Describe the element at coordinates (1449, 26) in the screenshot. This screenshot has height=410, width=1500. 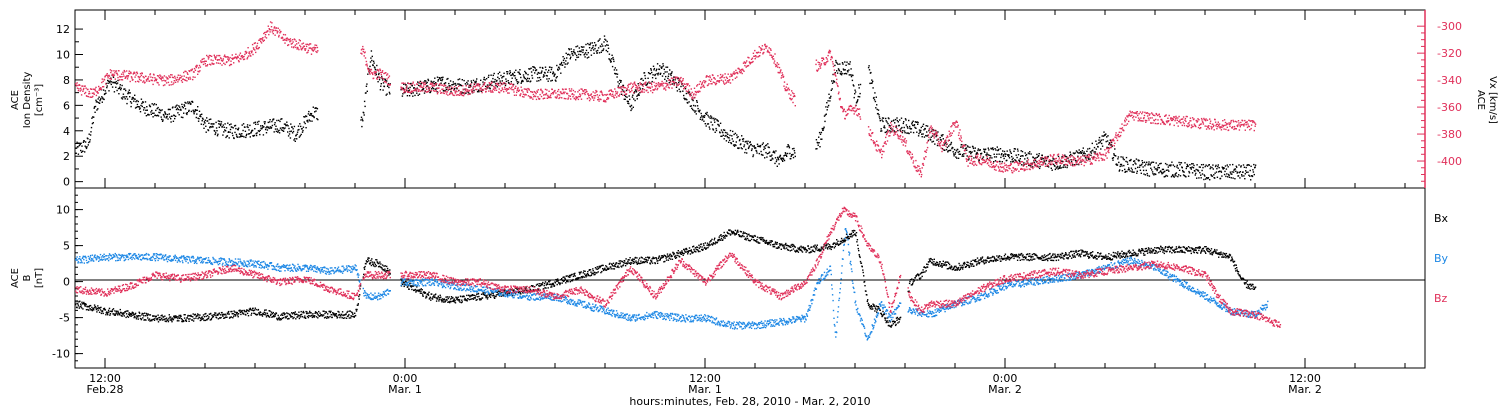
I see `top-right-tick-label: -300` at that location.